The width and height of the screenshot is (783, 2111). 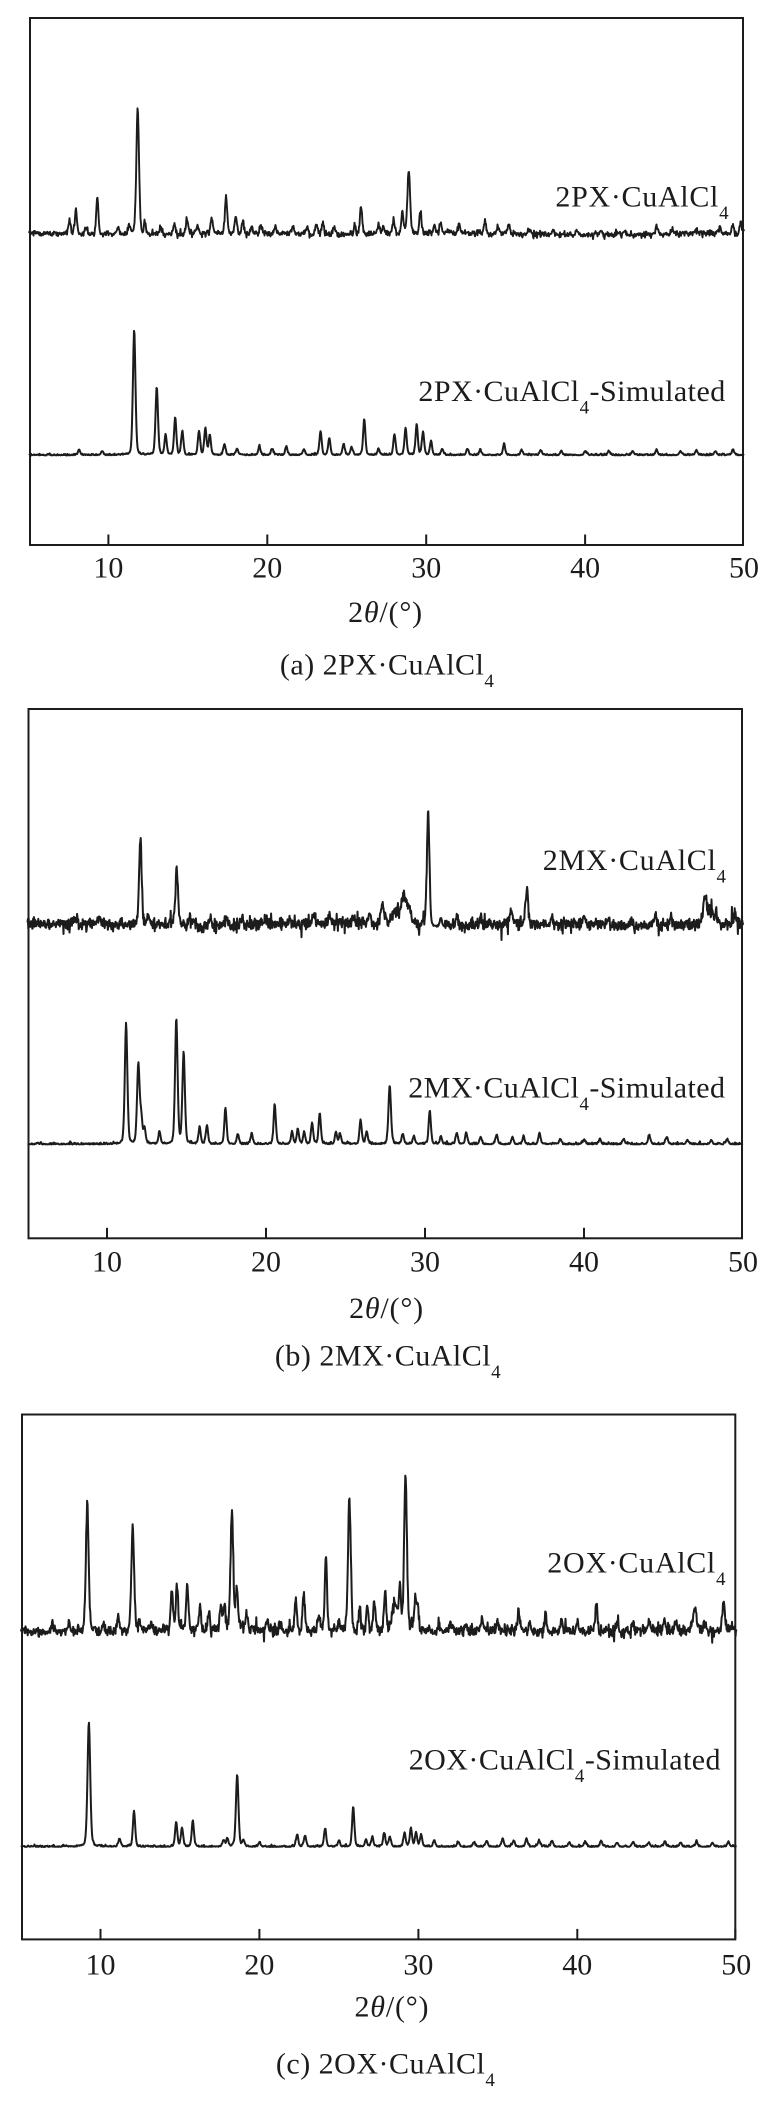 What do you see at coordinates (636, 1569) in the screenshot?
I see `svg-text: 2OX·CuAlCl4` at bounding box center [636, 1569].